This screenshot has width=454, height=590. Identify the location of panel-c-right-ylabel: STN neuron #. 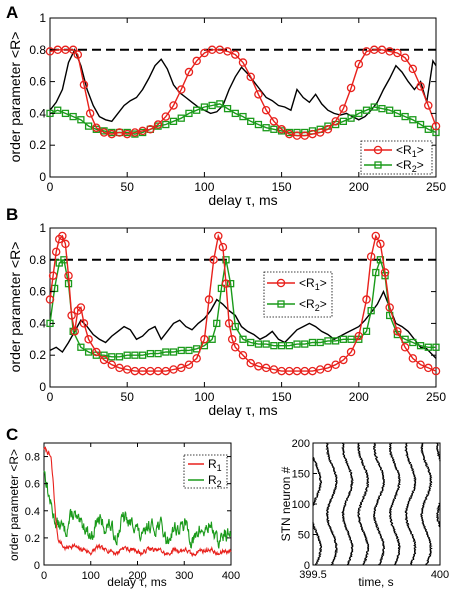
(286, 503).